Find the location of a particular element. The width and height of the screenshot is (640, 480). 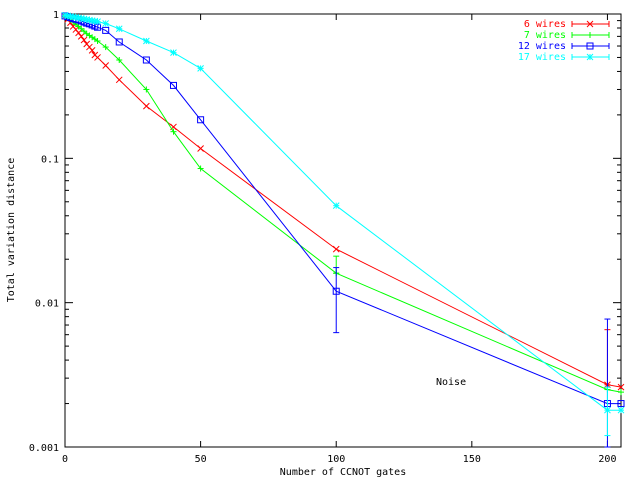

y-tick-label: 1 is located at coordinates (56, 15).